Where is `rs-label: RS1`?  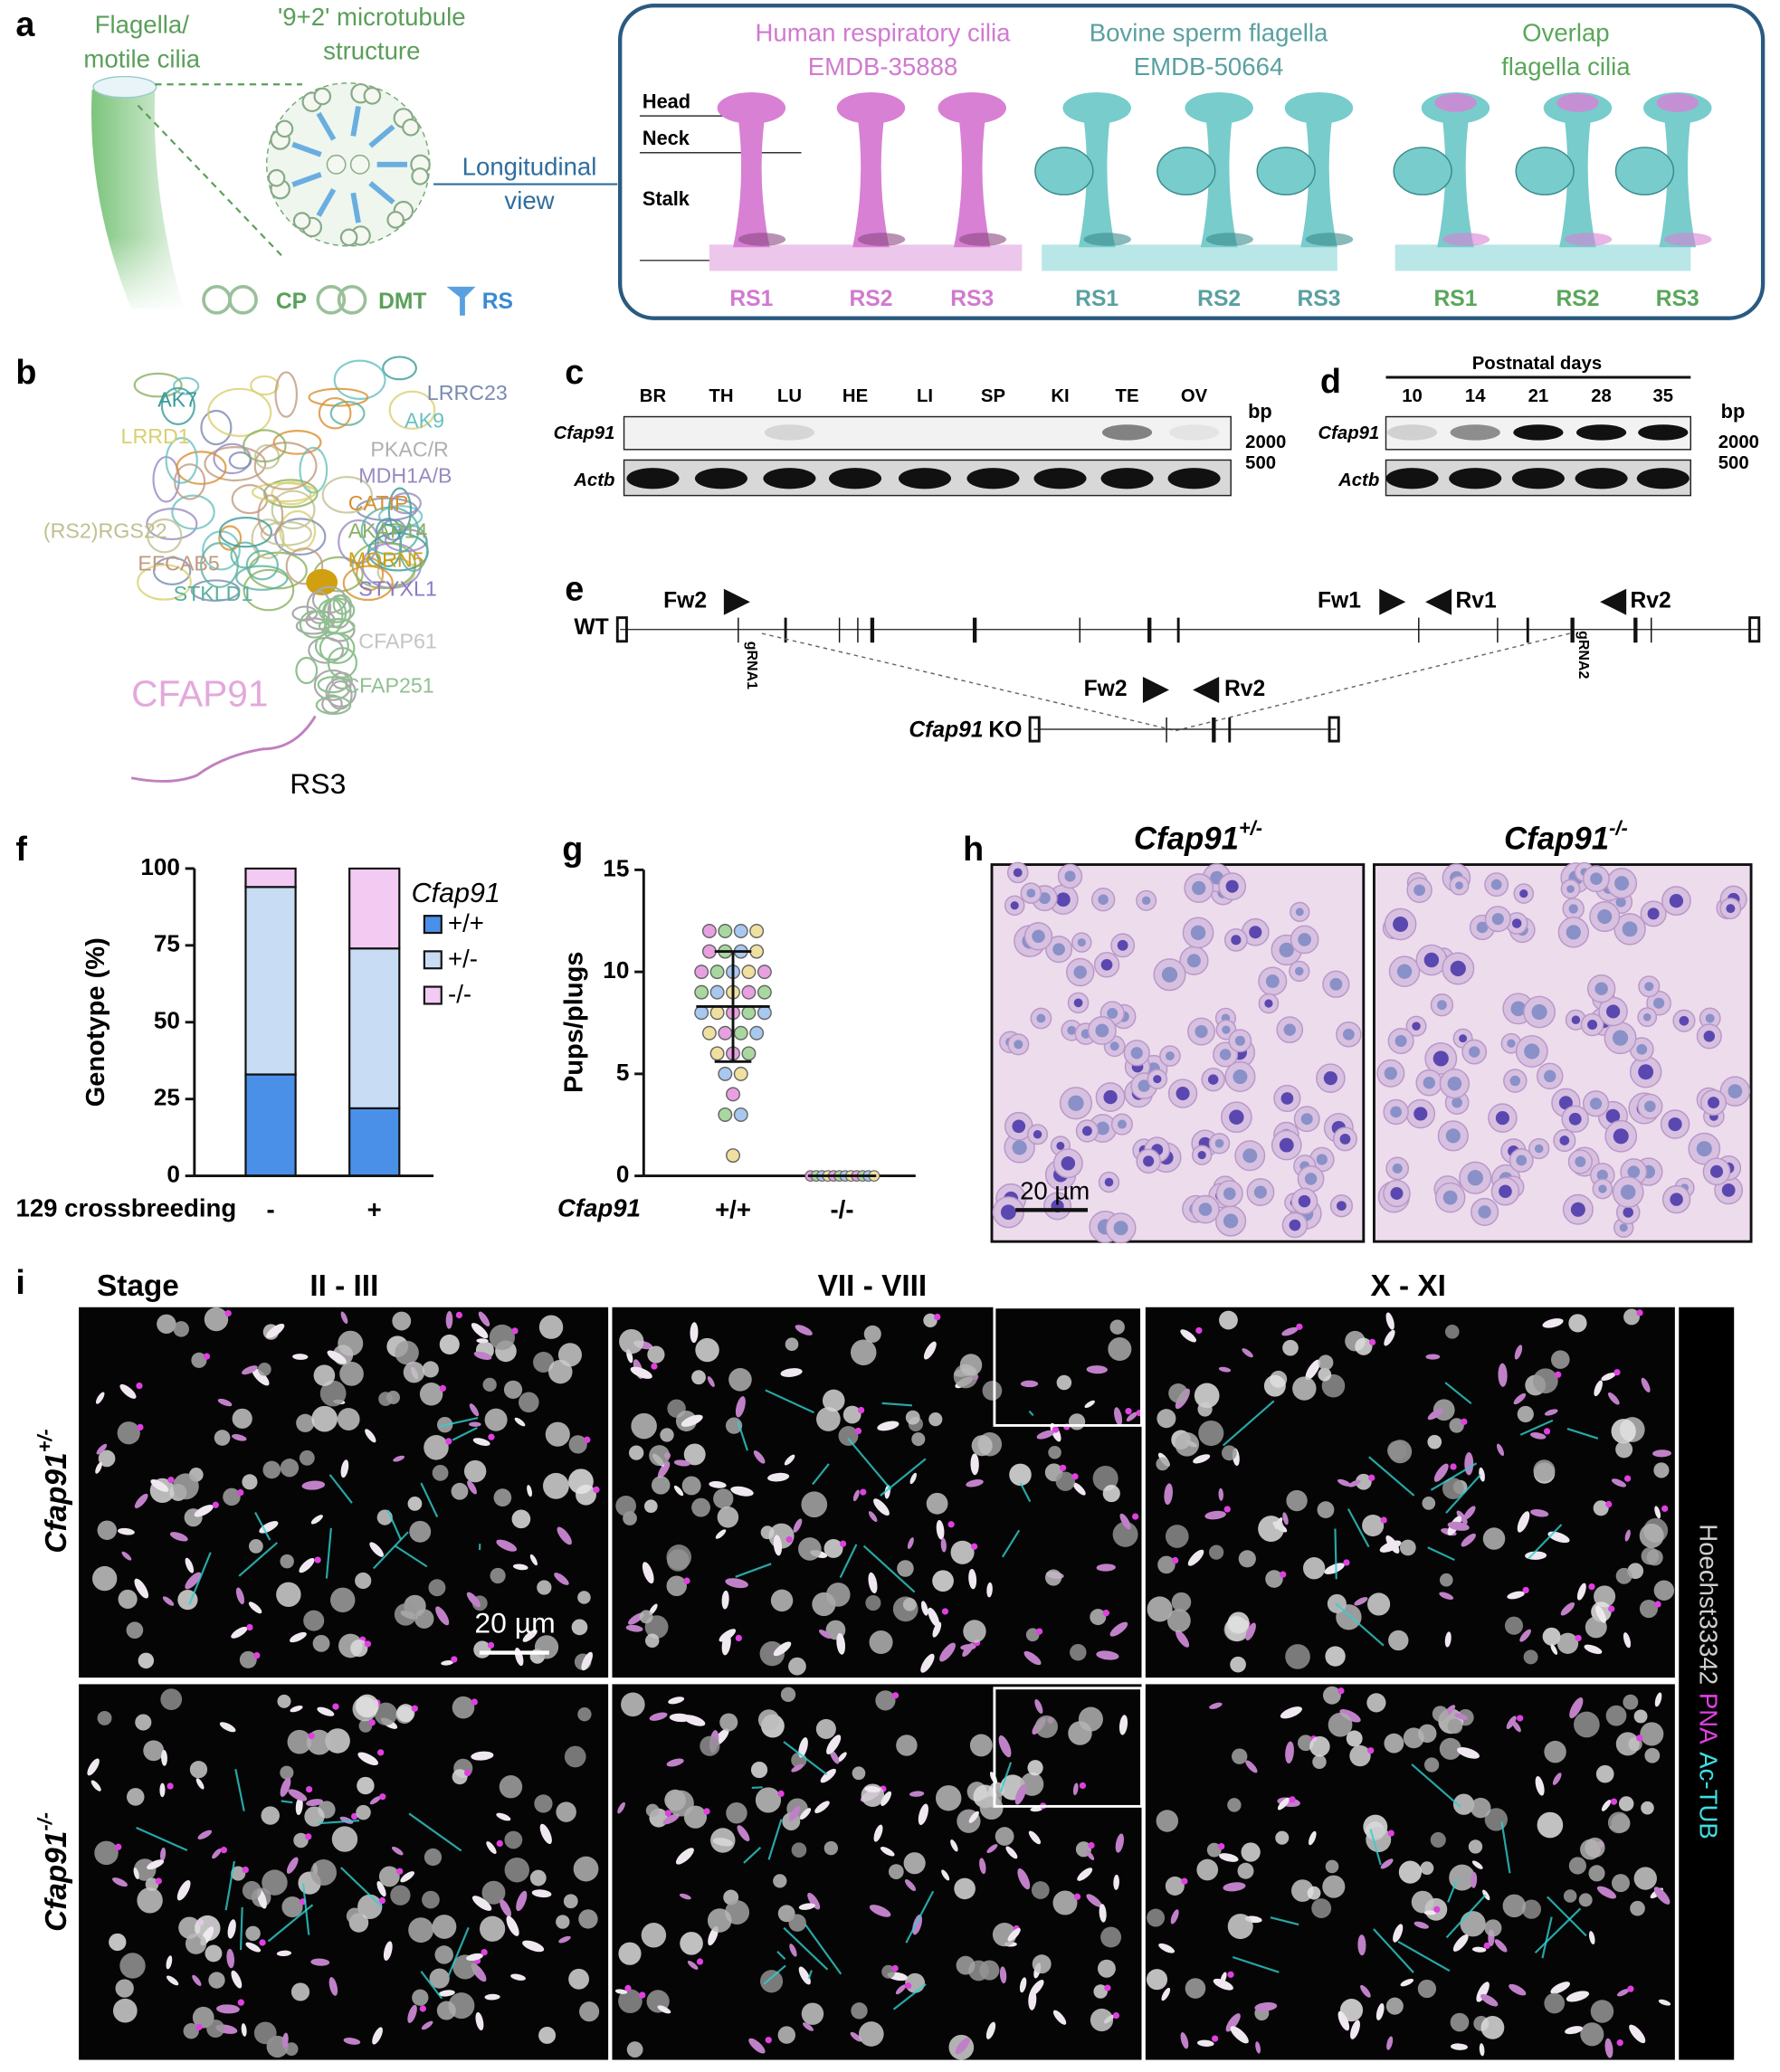
rs-label: RS1 is located at coordinates (1096, 299).